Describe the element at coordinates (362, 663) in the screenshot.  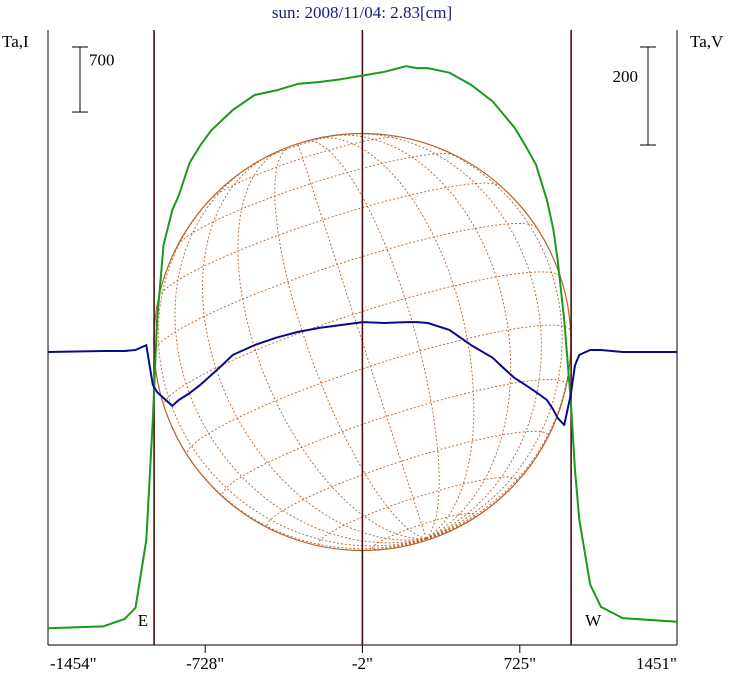
I see `x-tick-label: -2"` at that location.